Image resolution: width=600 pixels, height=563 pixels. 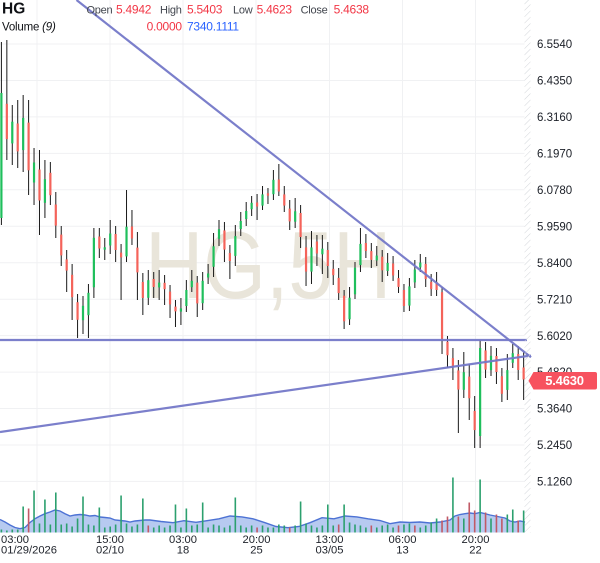 What do you see at coordinates (402, 551) in the screenshot?
I see `svg-text: 13` at bounding box center [402, 551].